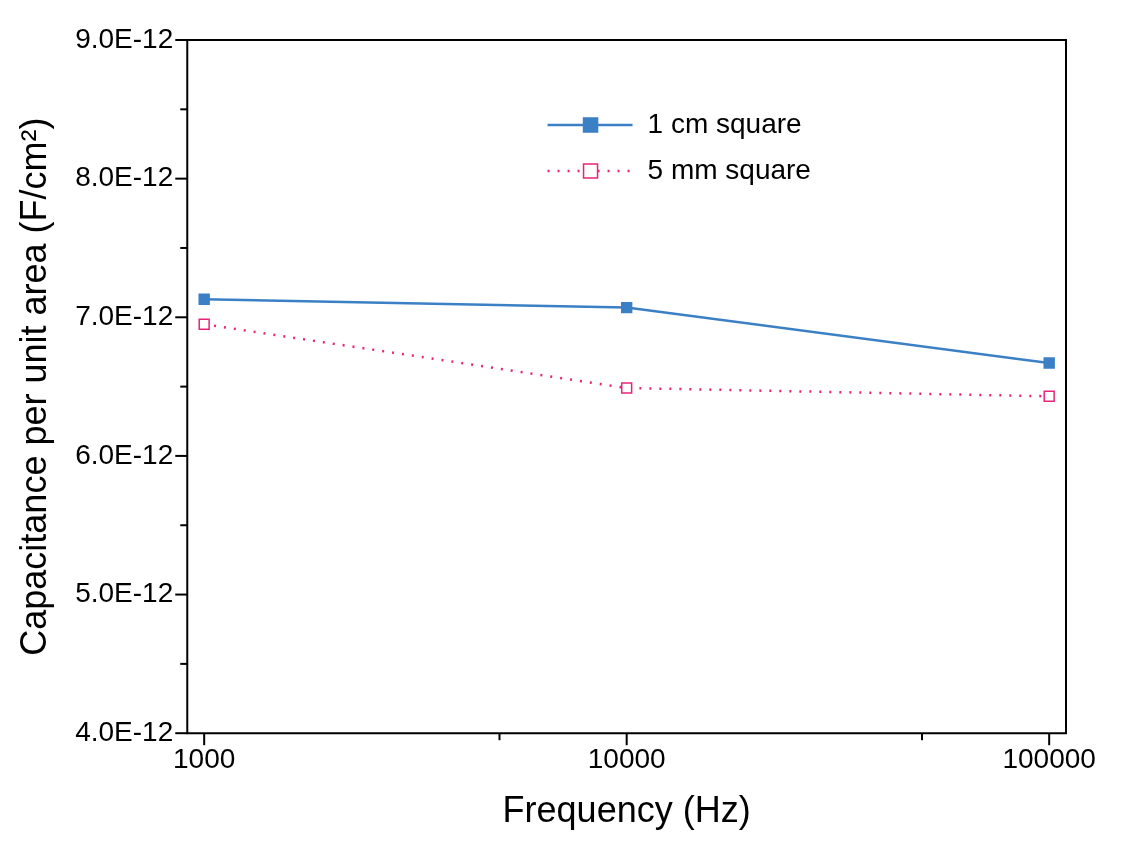 This screenshot has height=848, width=1126. What do you see at coordinates (124, 38) in the screenshot?
I see `y-tick-label: 9.0E-12` at bounding box center [124, 38].